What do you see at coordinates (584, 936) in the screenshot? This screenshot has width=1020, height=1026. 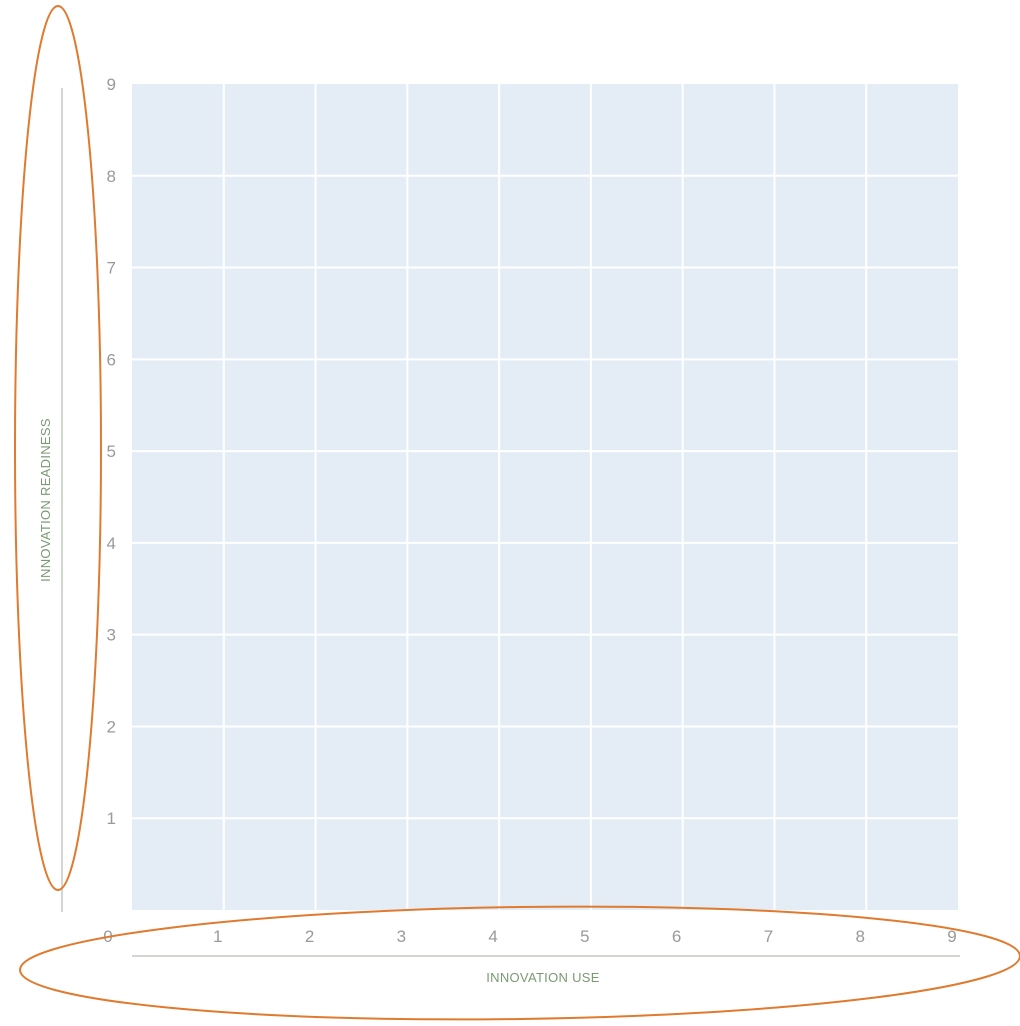 I see `x-tick-label: 5` at bounding box center [584, 936].